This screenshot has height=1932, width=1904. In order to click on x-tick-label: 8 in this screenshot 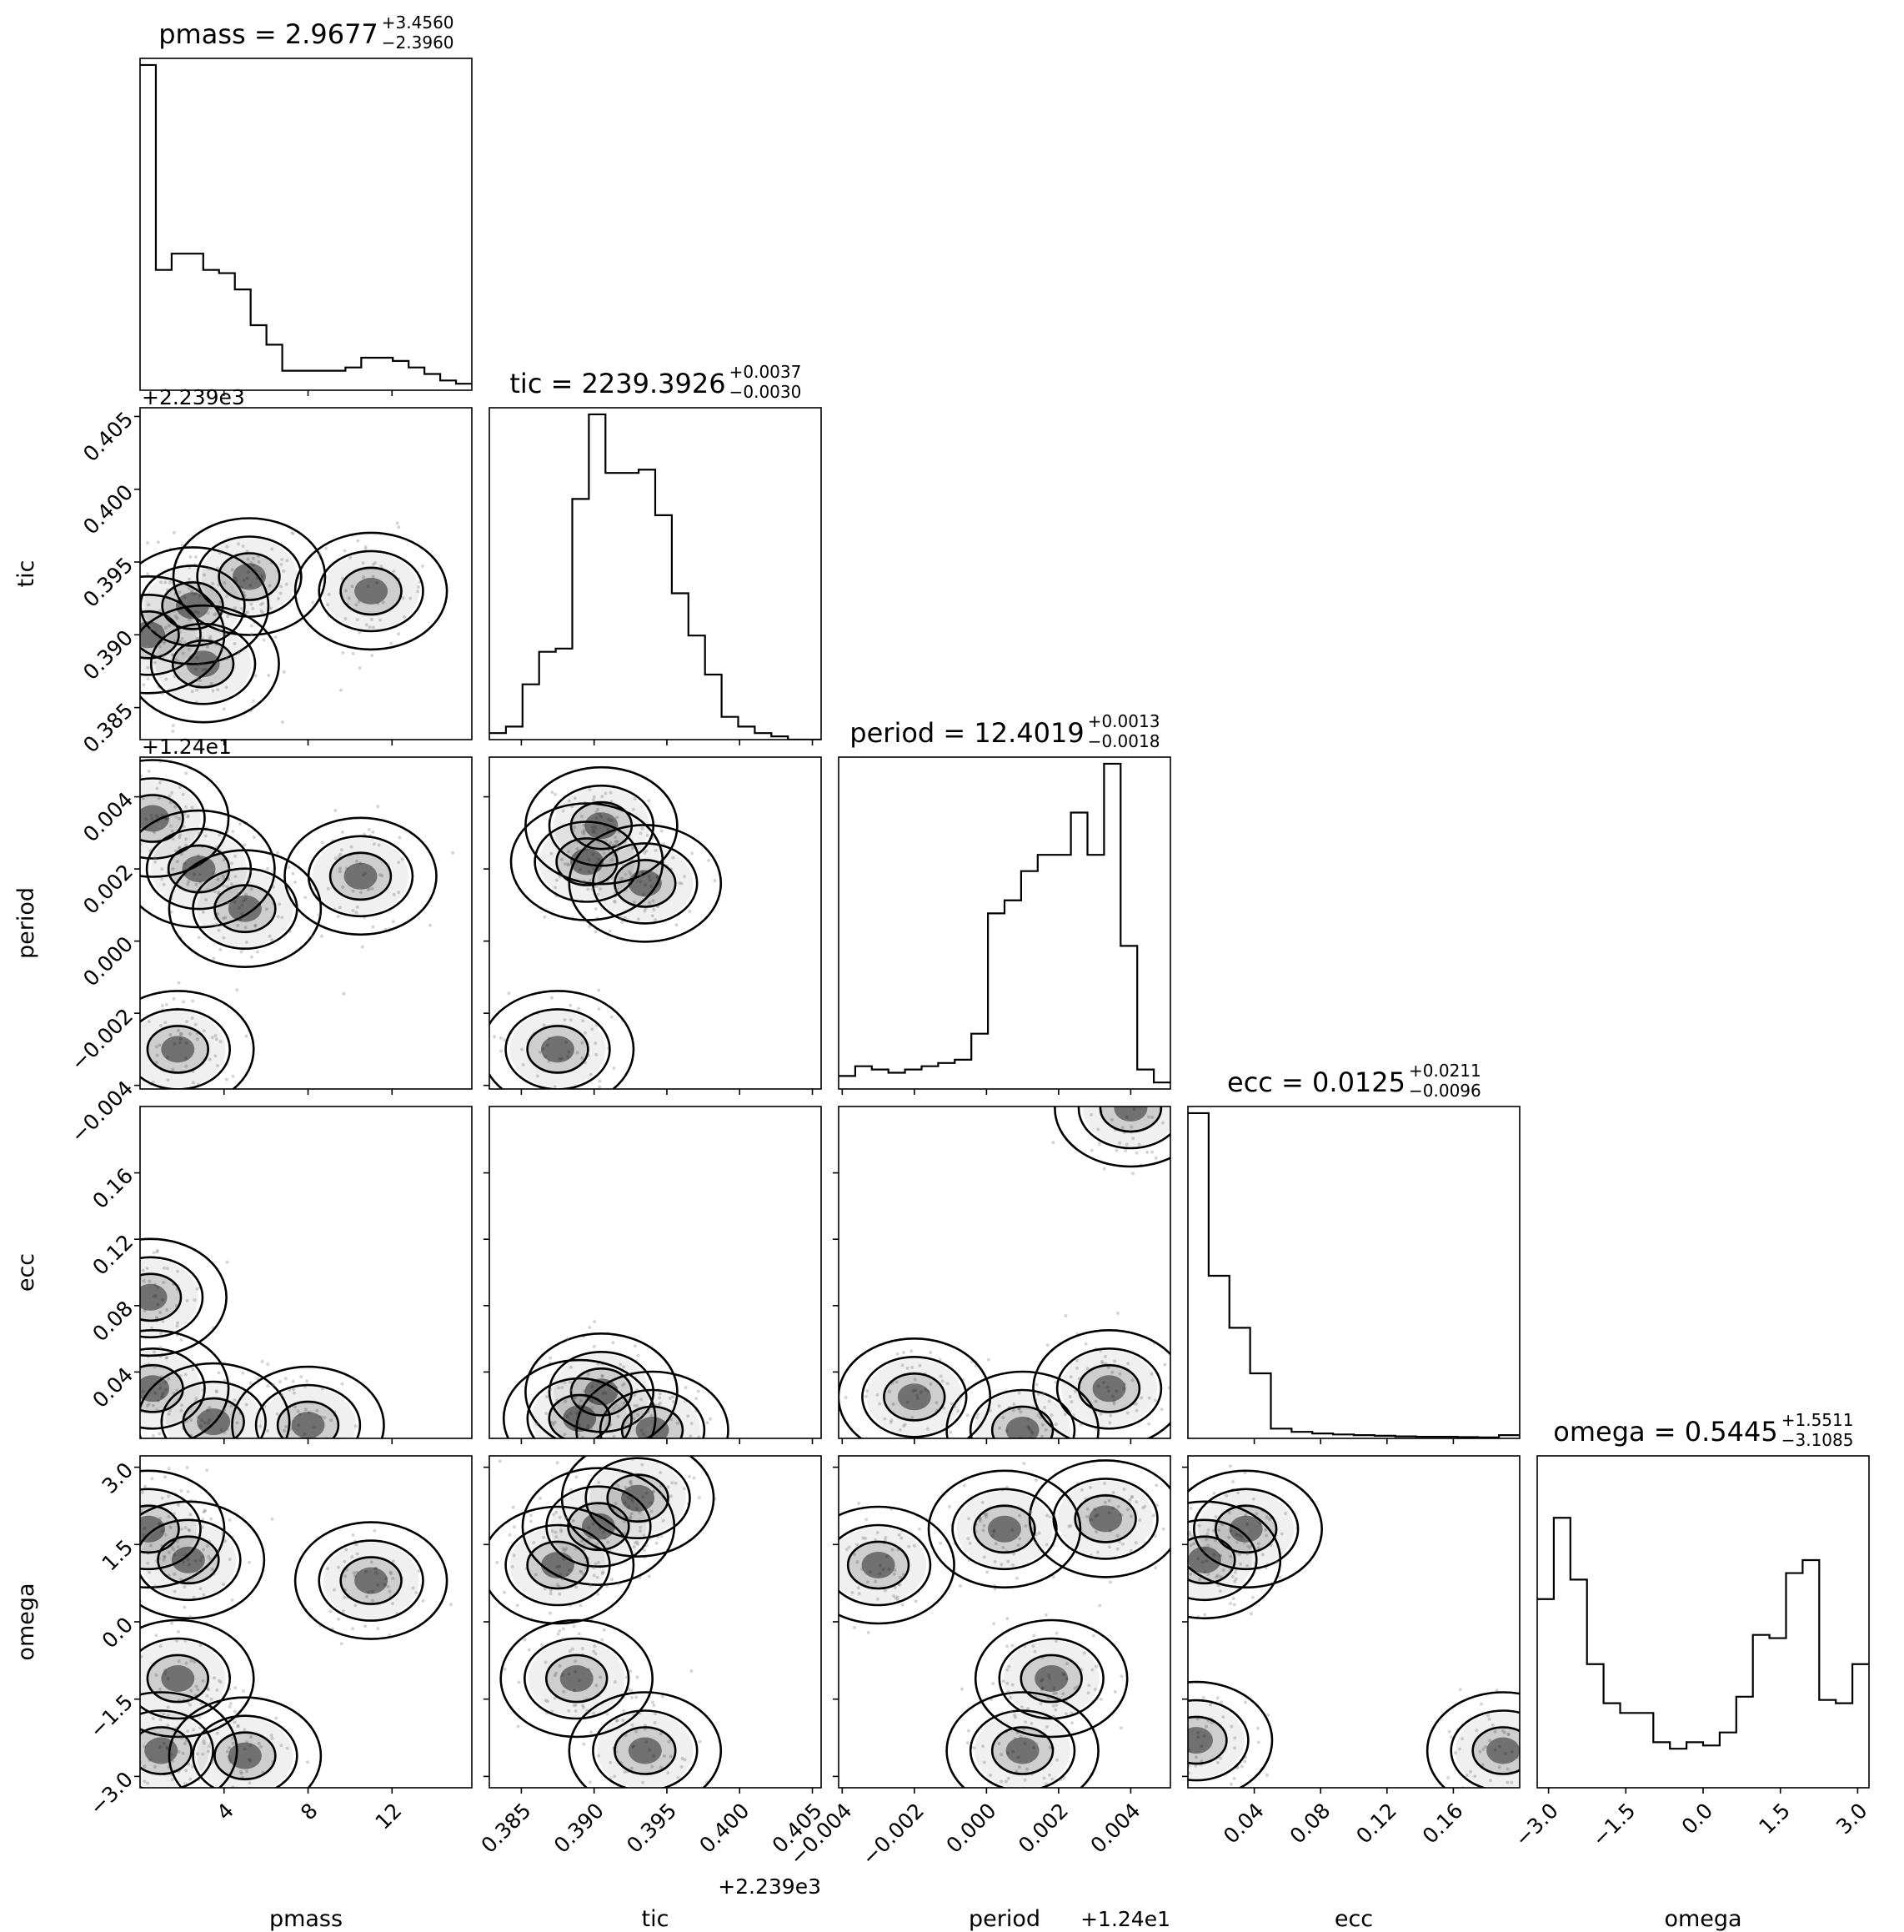, I will do `click(309, 1812)`.